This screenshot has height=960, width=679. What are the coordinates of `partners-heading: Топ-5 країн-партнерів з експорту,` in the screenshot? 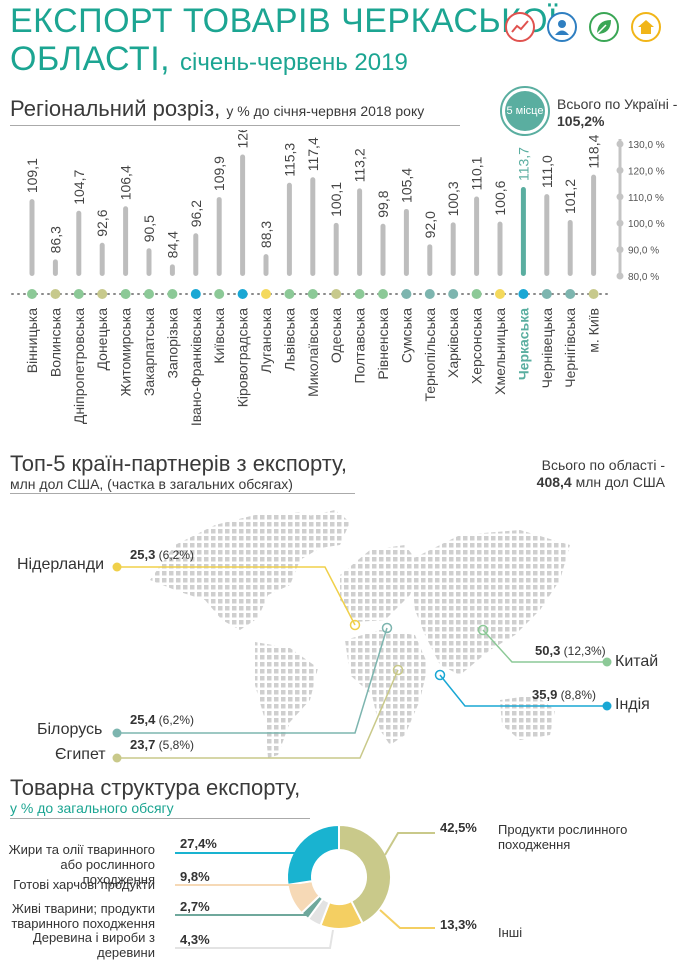 It's located at (178, 463).